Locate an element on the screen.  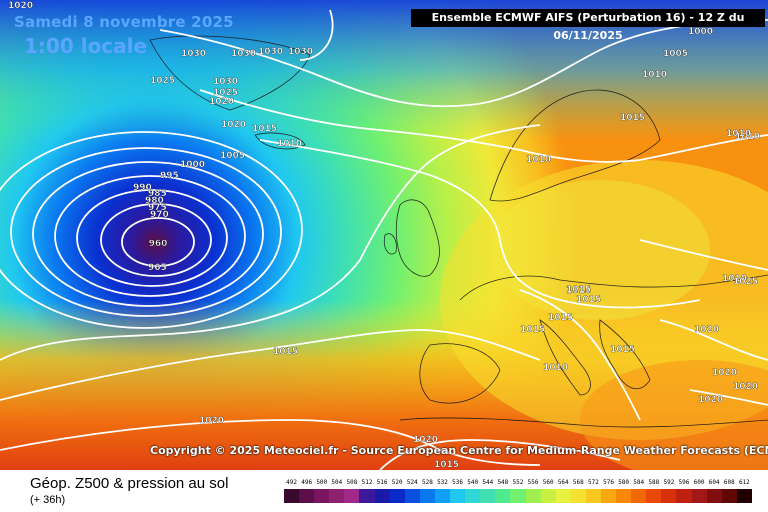
pressure-label: 975 is located at coordinates (157, 208).